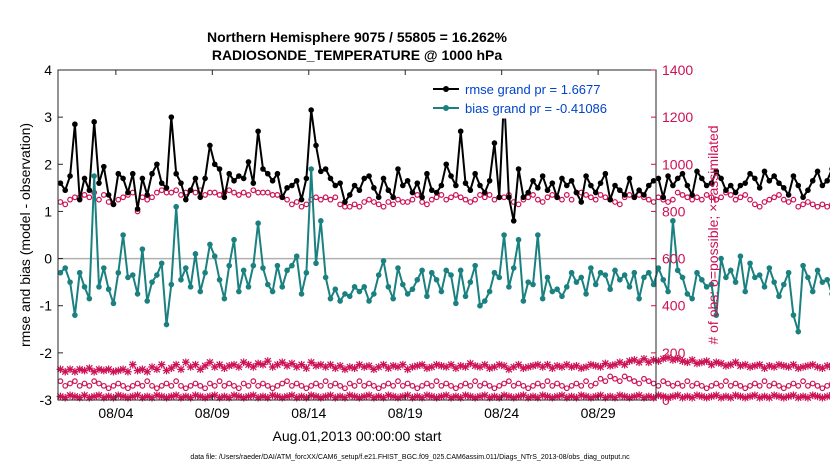 The height and width of the screenshot is (470, 830). I want to click on left-tick-label: 4, so click(48, 70).